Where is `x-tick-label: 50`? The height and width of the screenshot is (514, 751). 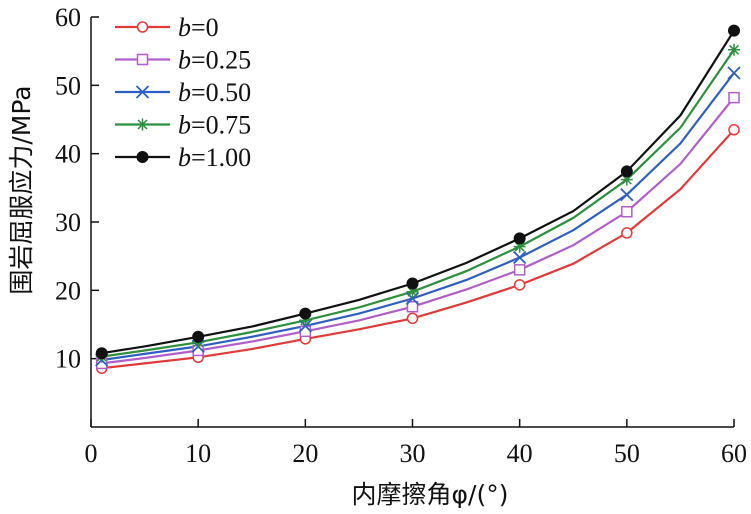 x-tick-label: 50 is located at coordinates (627, 453).